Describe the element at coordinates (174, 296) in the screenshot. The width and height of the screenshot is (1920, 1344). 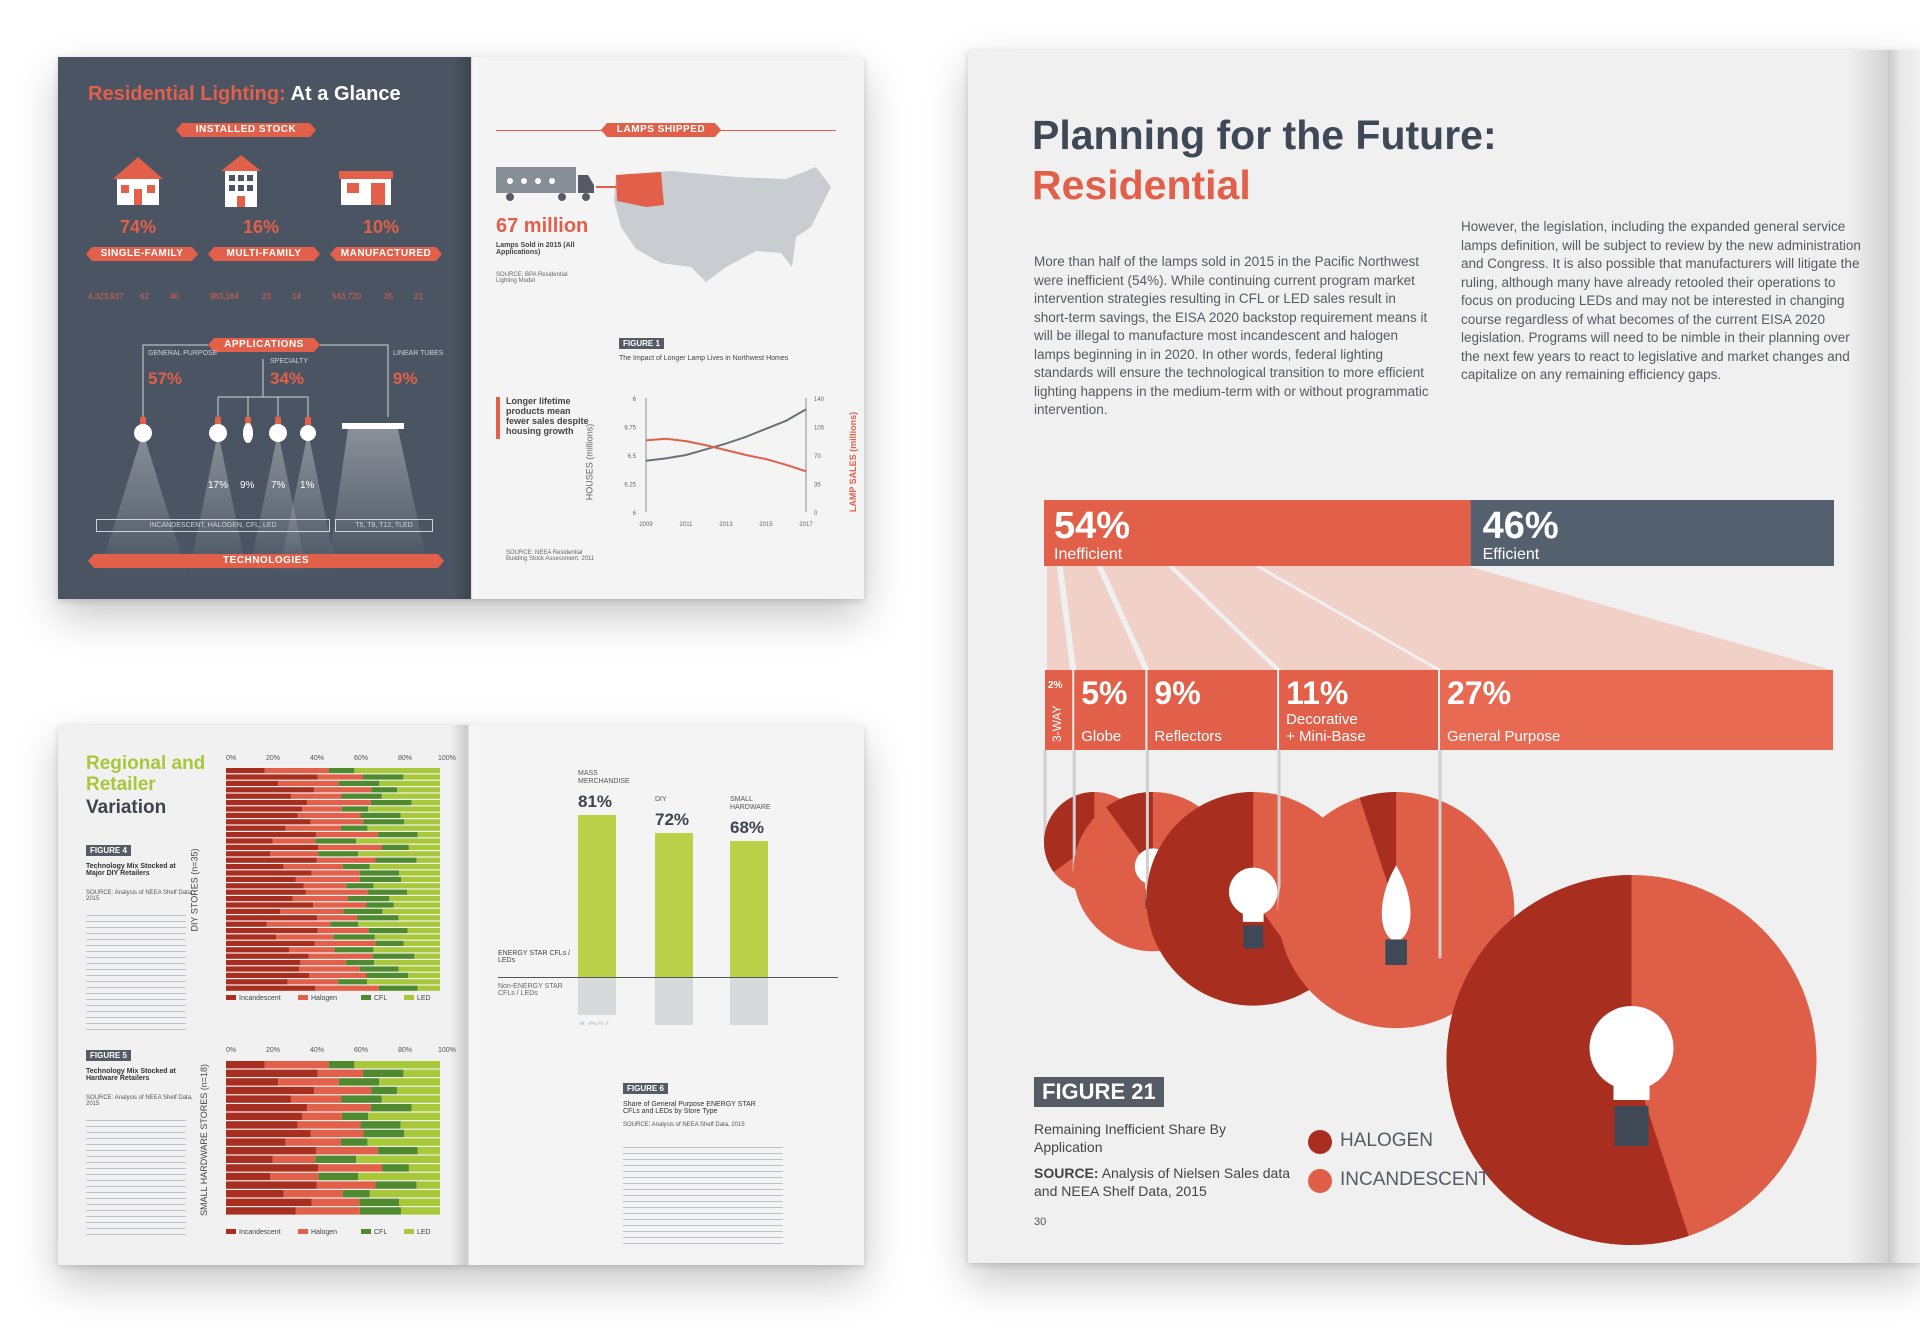
I see `home-value: 40` at that location.